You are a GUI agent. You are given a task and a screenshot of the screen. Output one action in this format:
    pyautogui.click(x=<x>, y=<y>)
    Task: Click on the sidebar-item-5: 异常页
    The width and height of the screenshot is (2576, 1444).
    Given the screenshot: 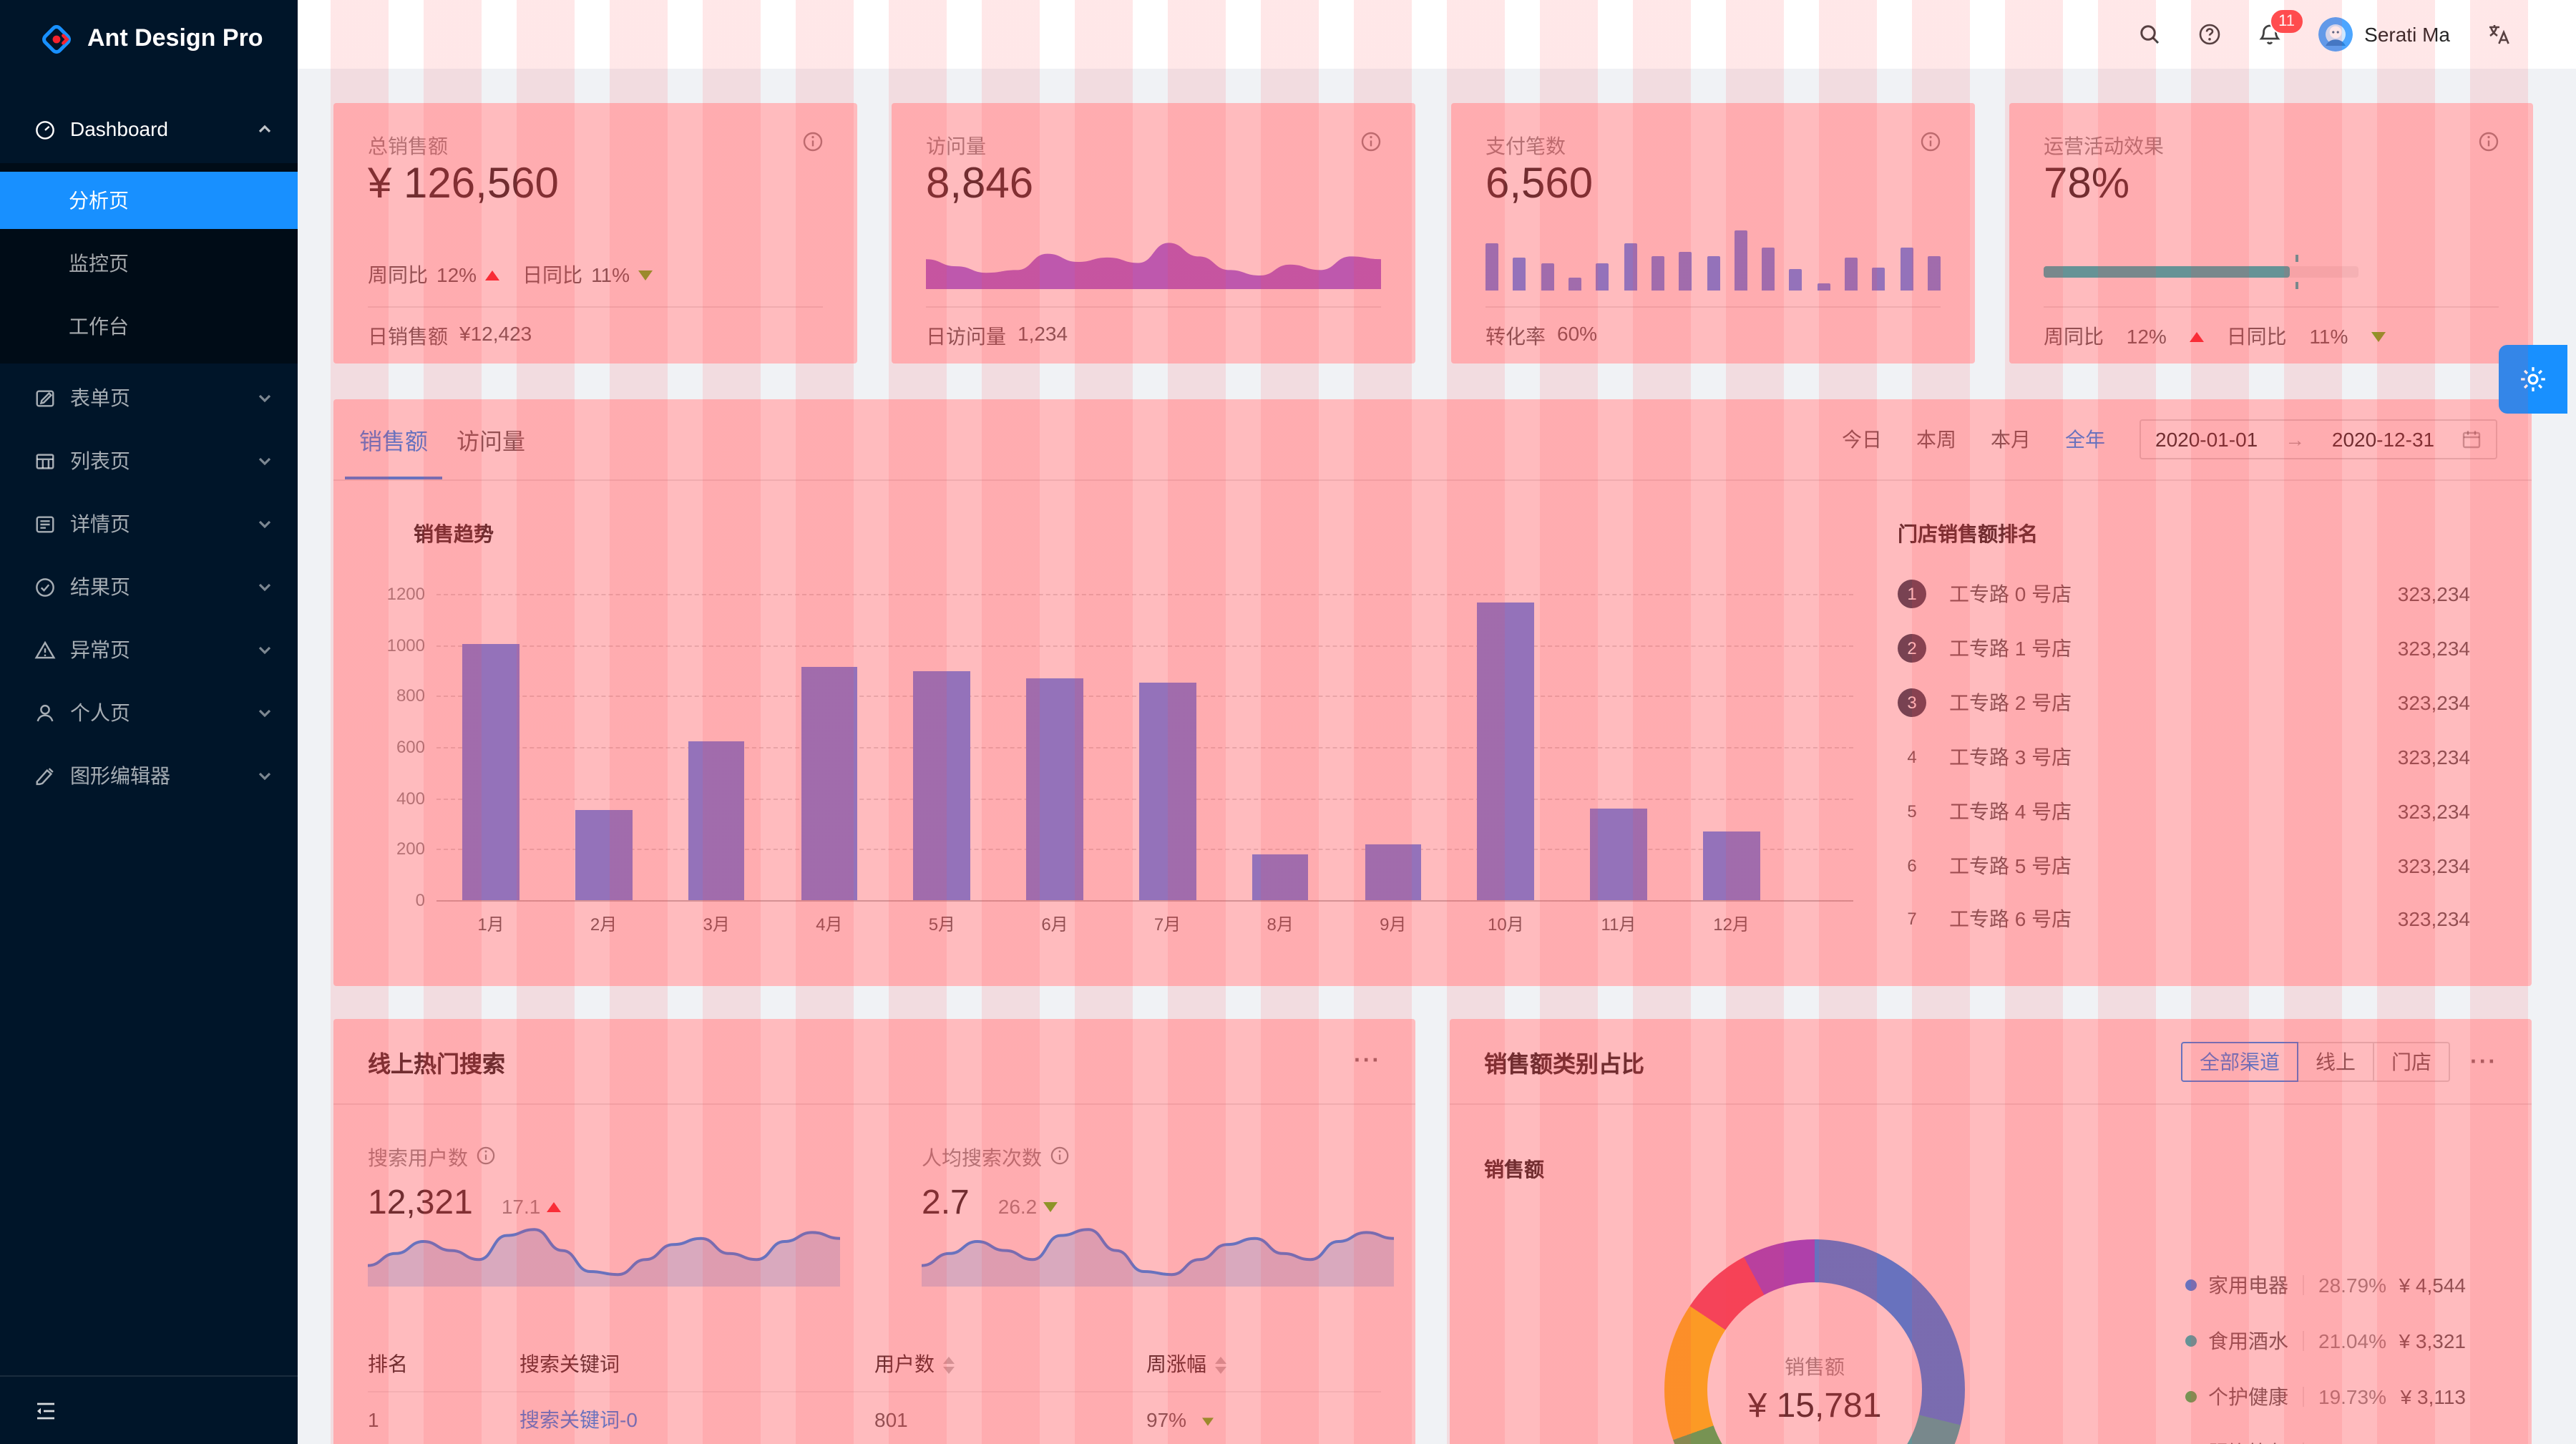 What is the action you would take?
    pyautogui.click(x=149, y=649)
    